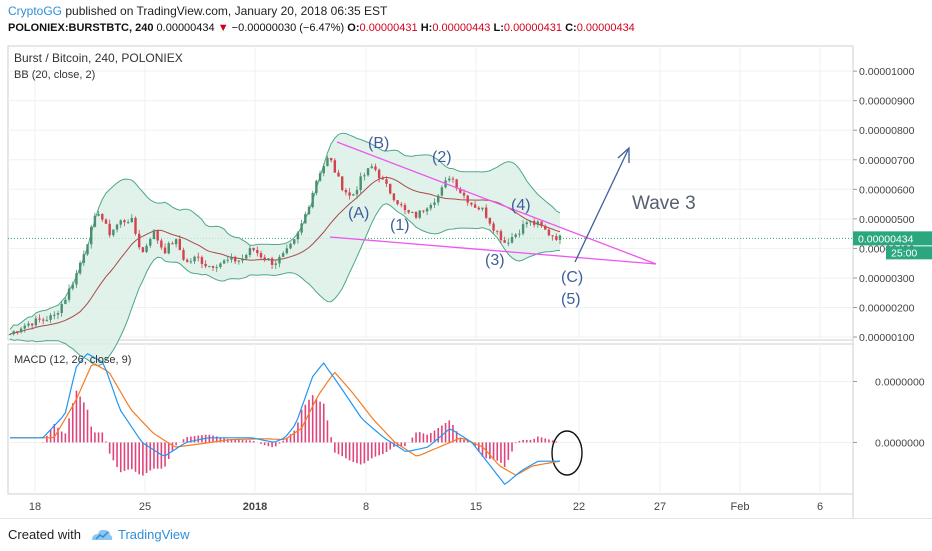 Image resolution: width=932 pixels, height=551 pixels. I want to click on projection-arrow, so click(601, 206).